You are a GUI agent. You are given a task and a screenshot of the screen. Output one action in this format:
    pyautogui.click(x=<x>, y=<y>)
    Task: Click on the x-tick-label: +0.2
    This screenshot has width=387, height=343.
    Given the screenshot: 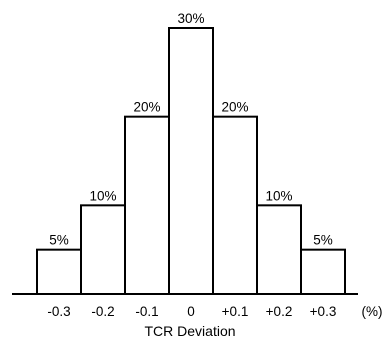 What is the action you would take?
    pyautogui.click(x=279, y=311)
    